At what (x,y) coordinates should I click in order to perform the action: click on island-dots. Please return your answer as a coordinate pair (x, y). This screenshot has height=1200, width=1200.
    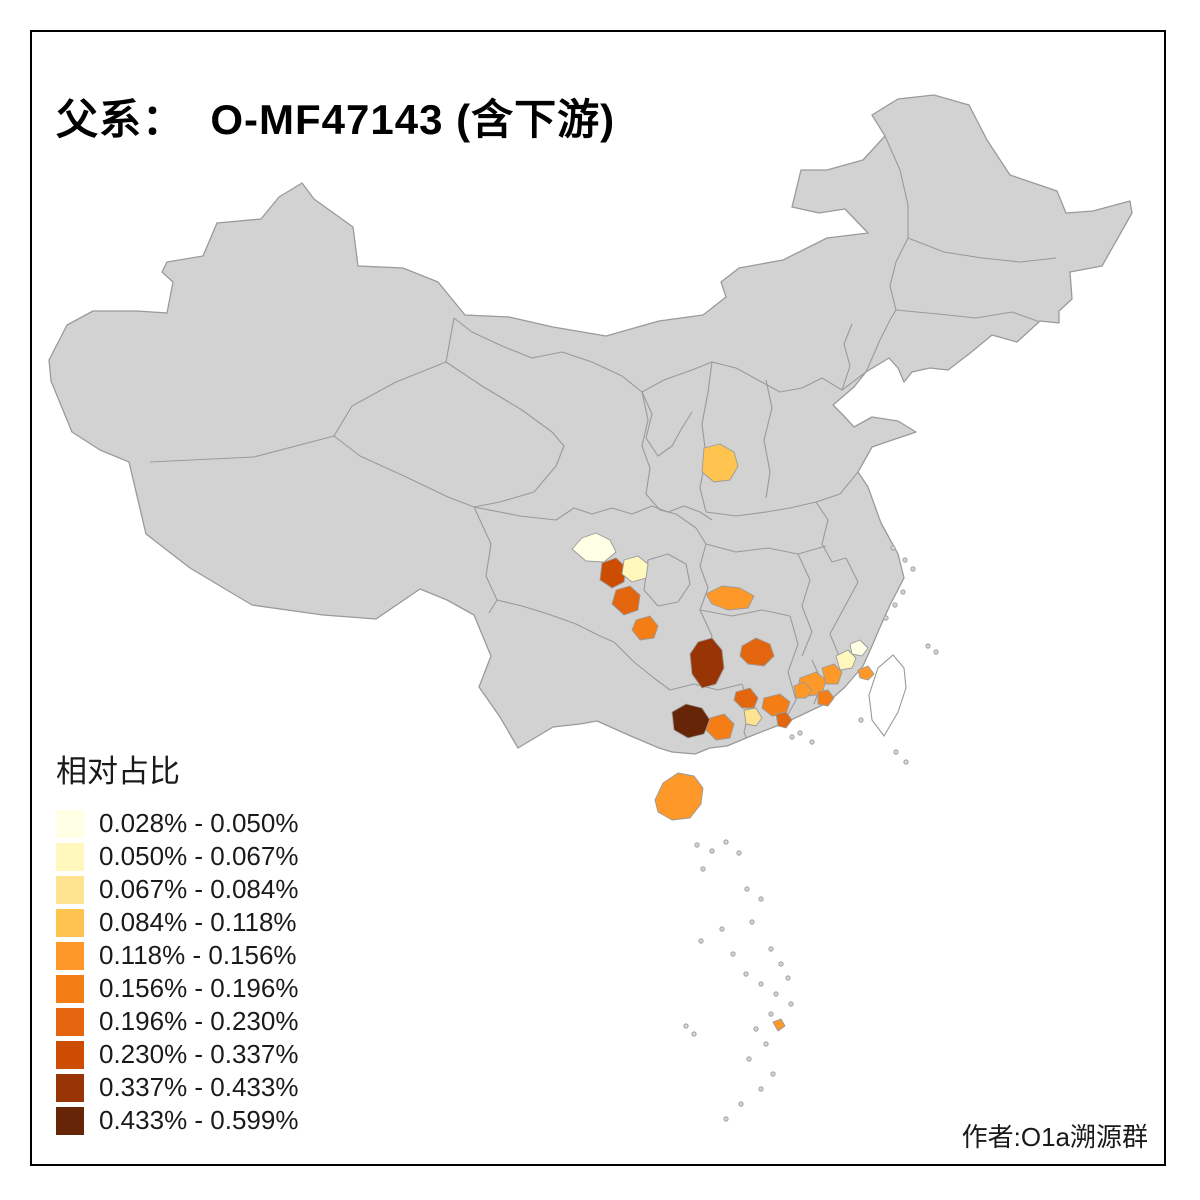
    Looking at the image, I should click on (811, 833).